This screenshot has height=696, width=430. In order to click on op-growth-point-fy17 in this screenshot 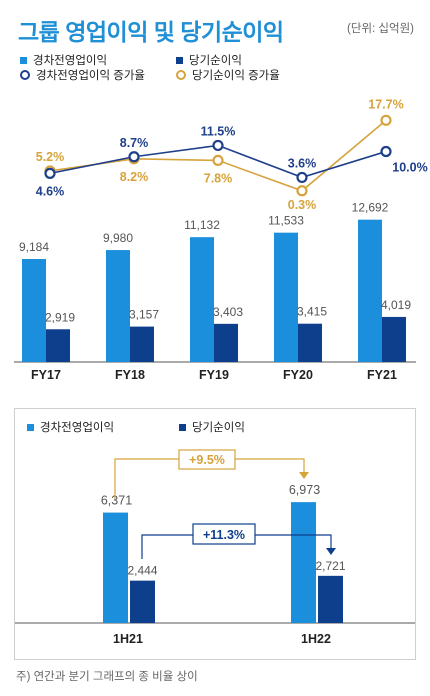, I will do `click(50, 173)`.